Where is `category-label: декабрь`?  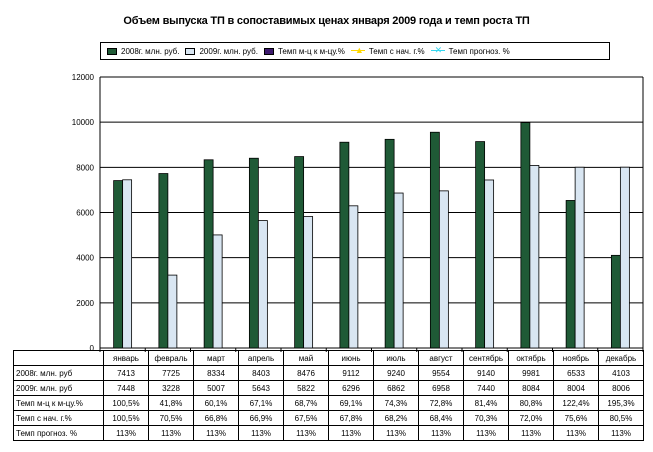
category-label: декабрь is located at coordinates (621, 358).